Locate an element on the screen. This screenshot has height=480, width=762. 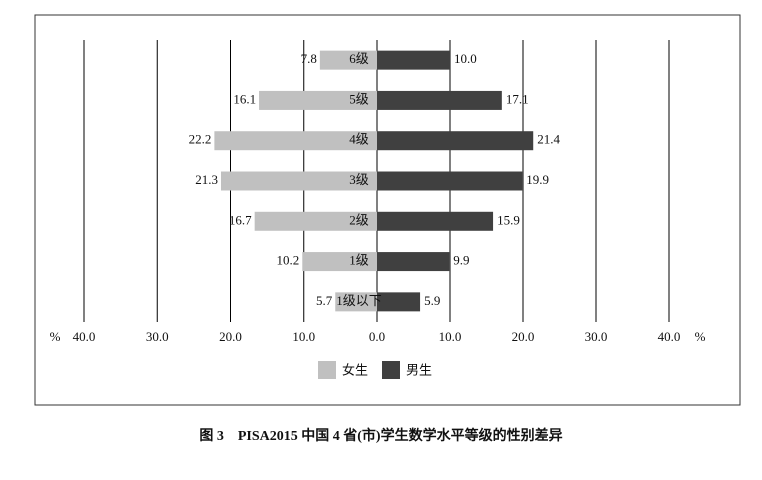
data-label: 9.9 is located at coordinates (461, 260).